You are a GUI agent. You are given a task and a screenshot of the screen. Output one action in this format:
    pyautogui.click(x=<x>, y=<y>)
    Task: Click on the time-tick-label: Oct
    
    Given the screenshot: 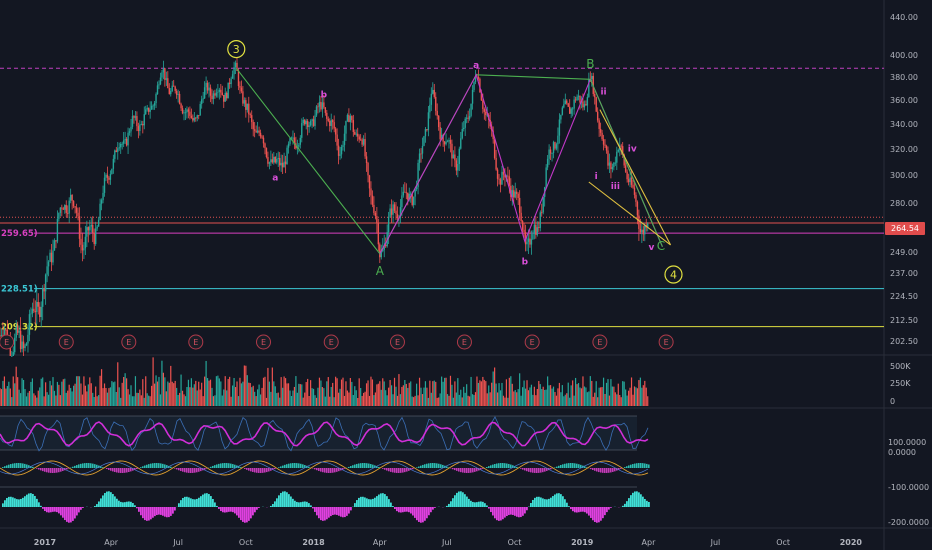 What is the action you would take?
    pyautogui.click(x=515, y=542)
    